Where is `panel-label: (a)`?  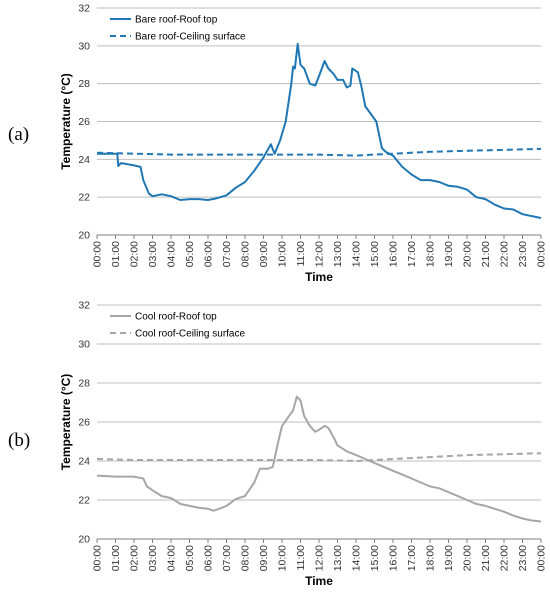 panel-label: (a) is located at coordinates (18, 134).